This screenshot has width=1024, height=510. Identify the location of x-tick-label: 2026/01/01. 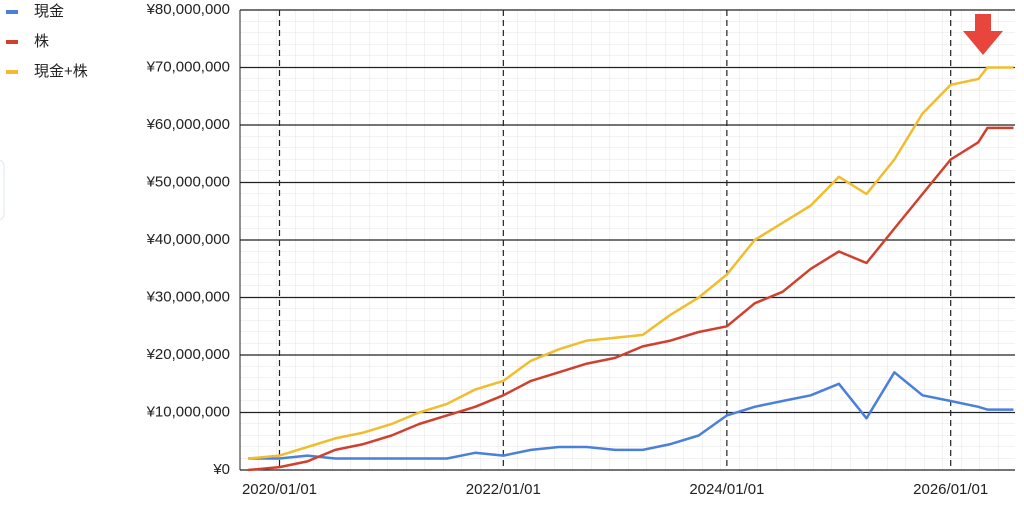
(950, 489).